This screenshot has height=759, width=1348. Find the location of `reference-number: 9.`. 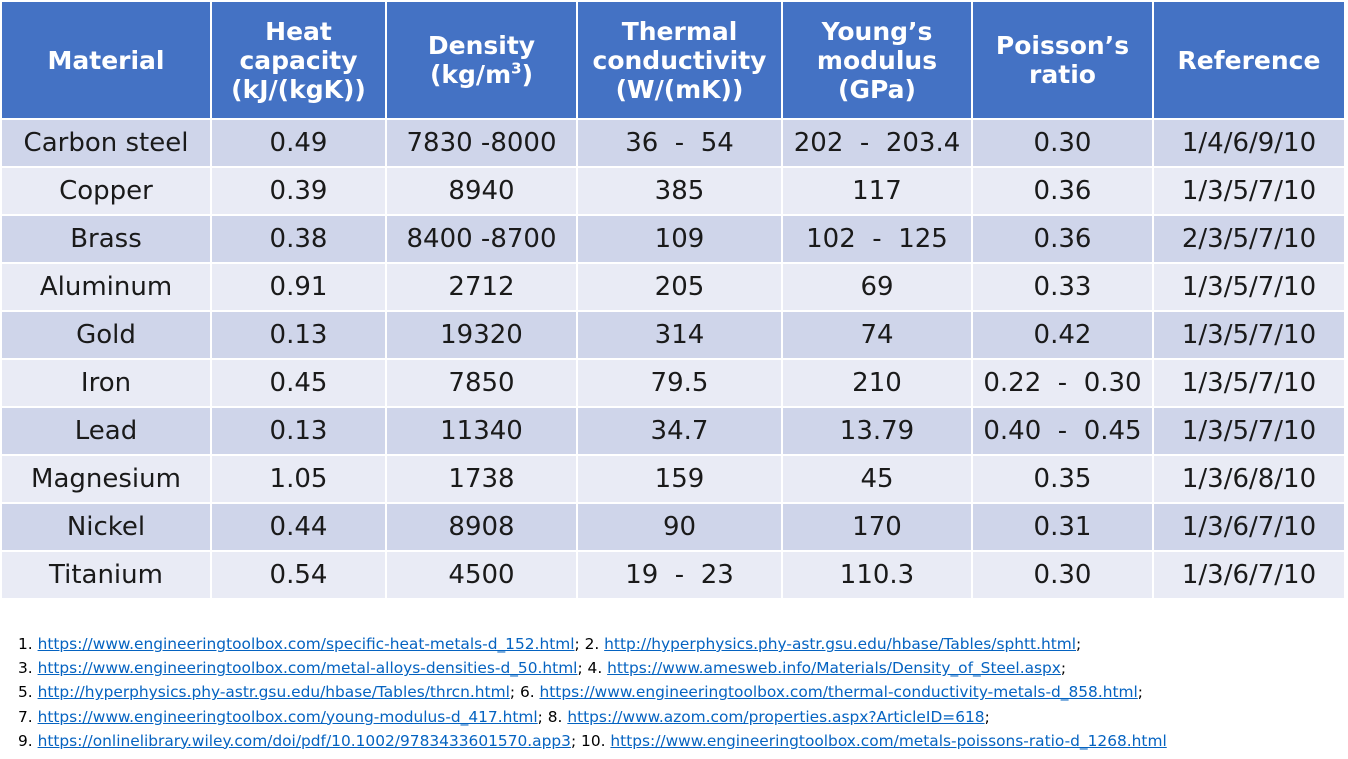

reference-number: 9. is located at coordinates (28, 740).